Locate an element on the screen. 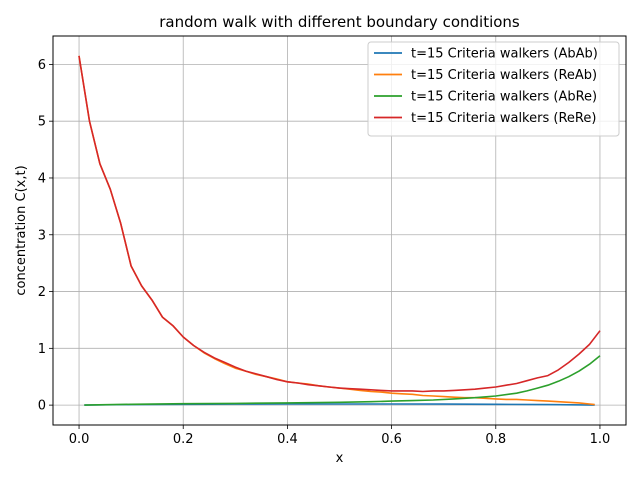 This screenshot has width=640, height=480. y-tick-label: 0 is located at coordinates (42, 406).